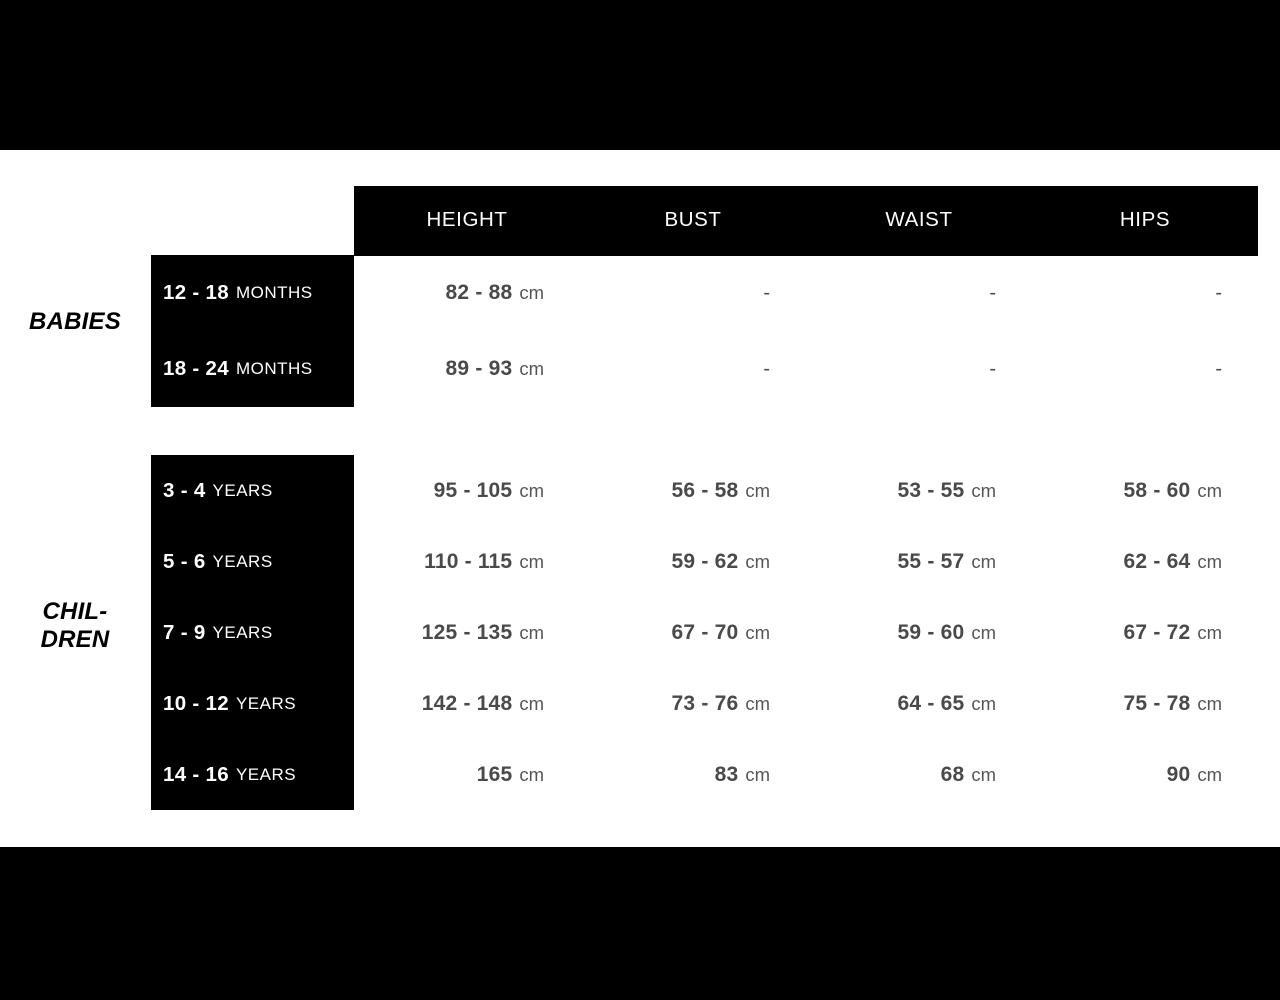 The width and height of the screenshot is (1280, 1000). Describe the element at coordinates (919, 774) in the screenshot. I see `cell-waist: 68 cm` at that location.